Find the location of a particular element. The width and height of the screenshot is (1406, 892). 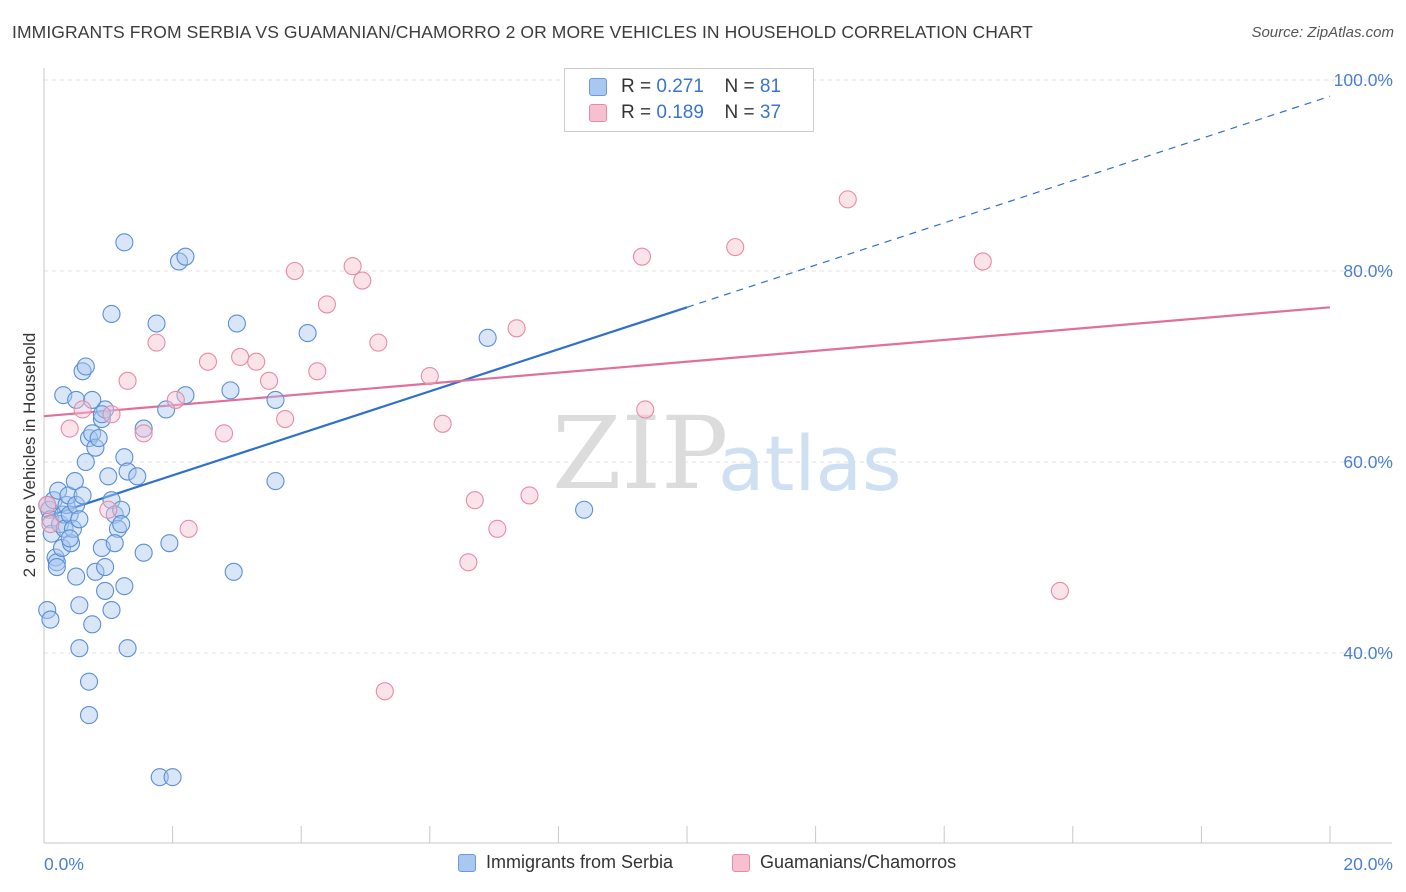

watermark-atlas: atlas is located at coordinates (810, 463).